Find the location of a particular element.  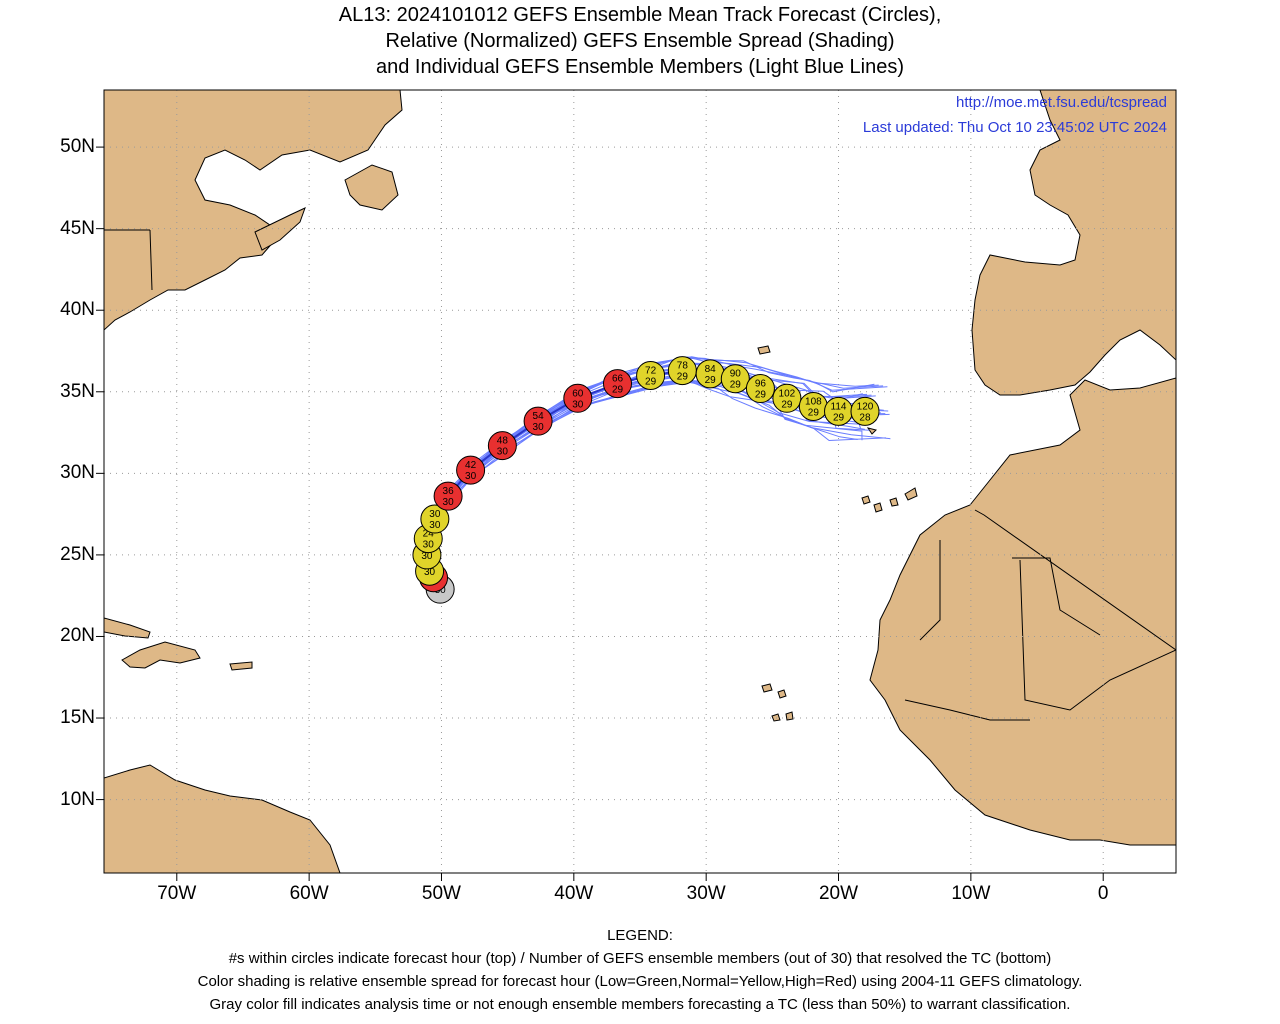

forecast-hour-label: 66 is located at coordinates (618, 379).